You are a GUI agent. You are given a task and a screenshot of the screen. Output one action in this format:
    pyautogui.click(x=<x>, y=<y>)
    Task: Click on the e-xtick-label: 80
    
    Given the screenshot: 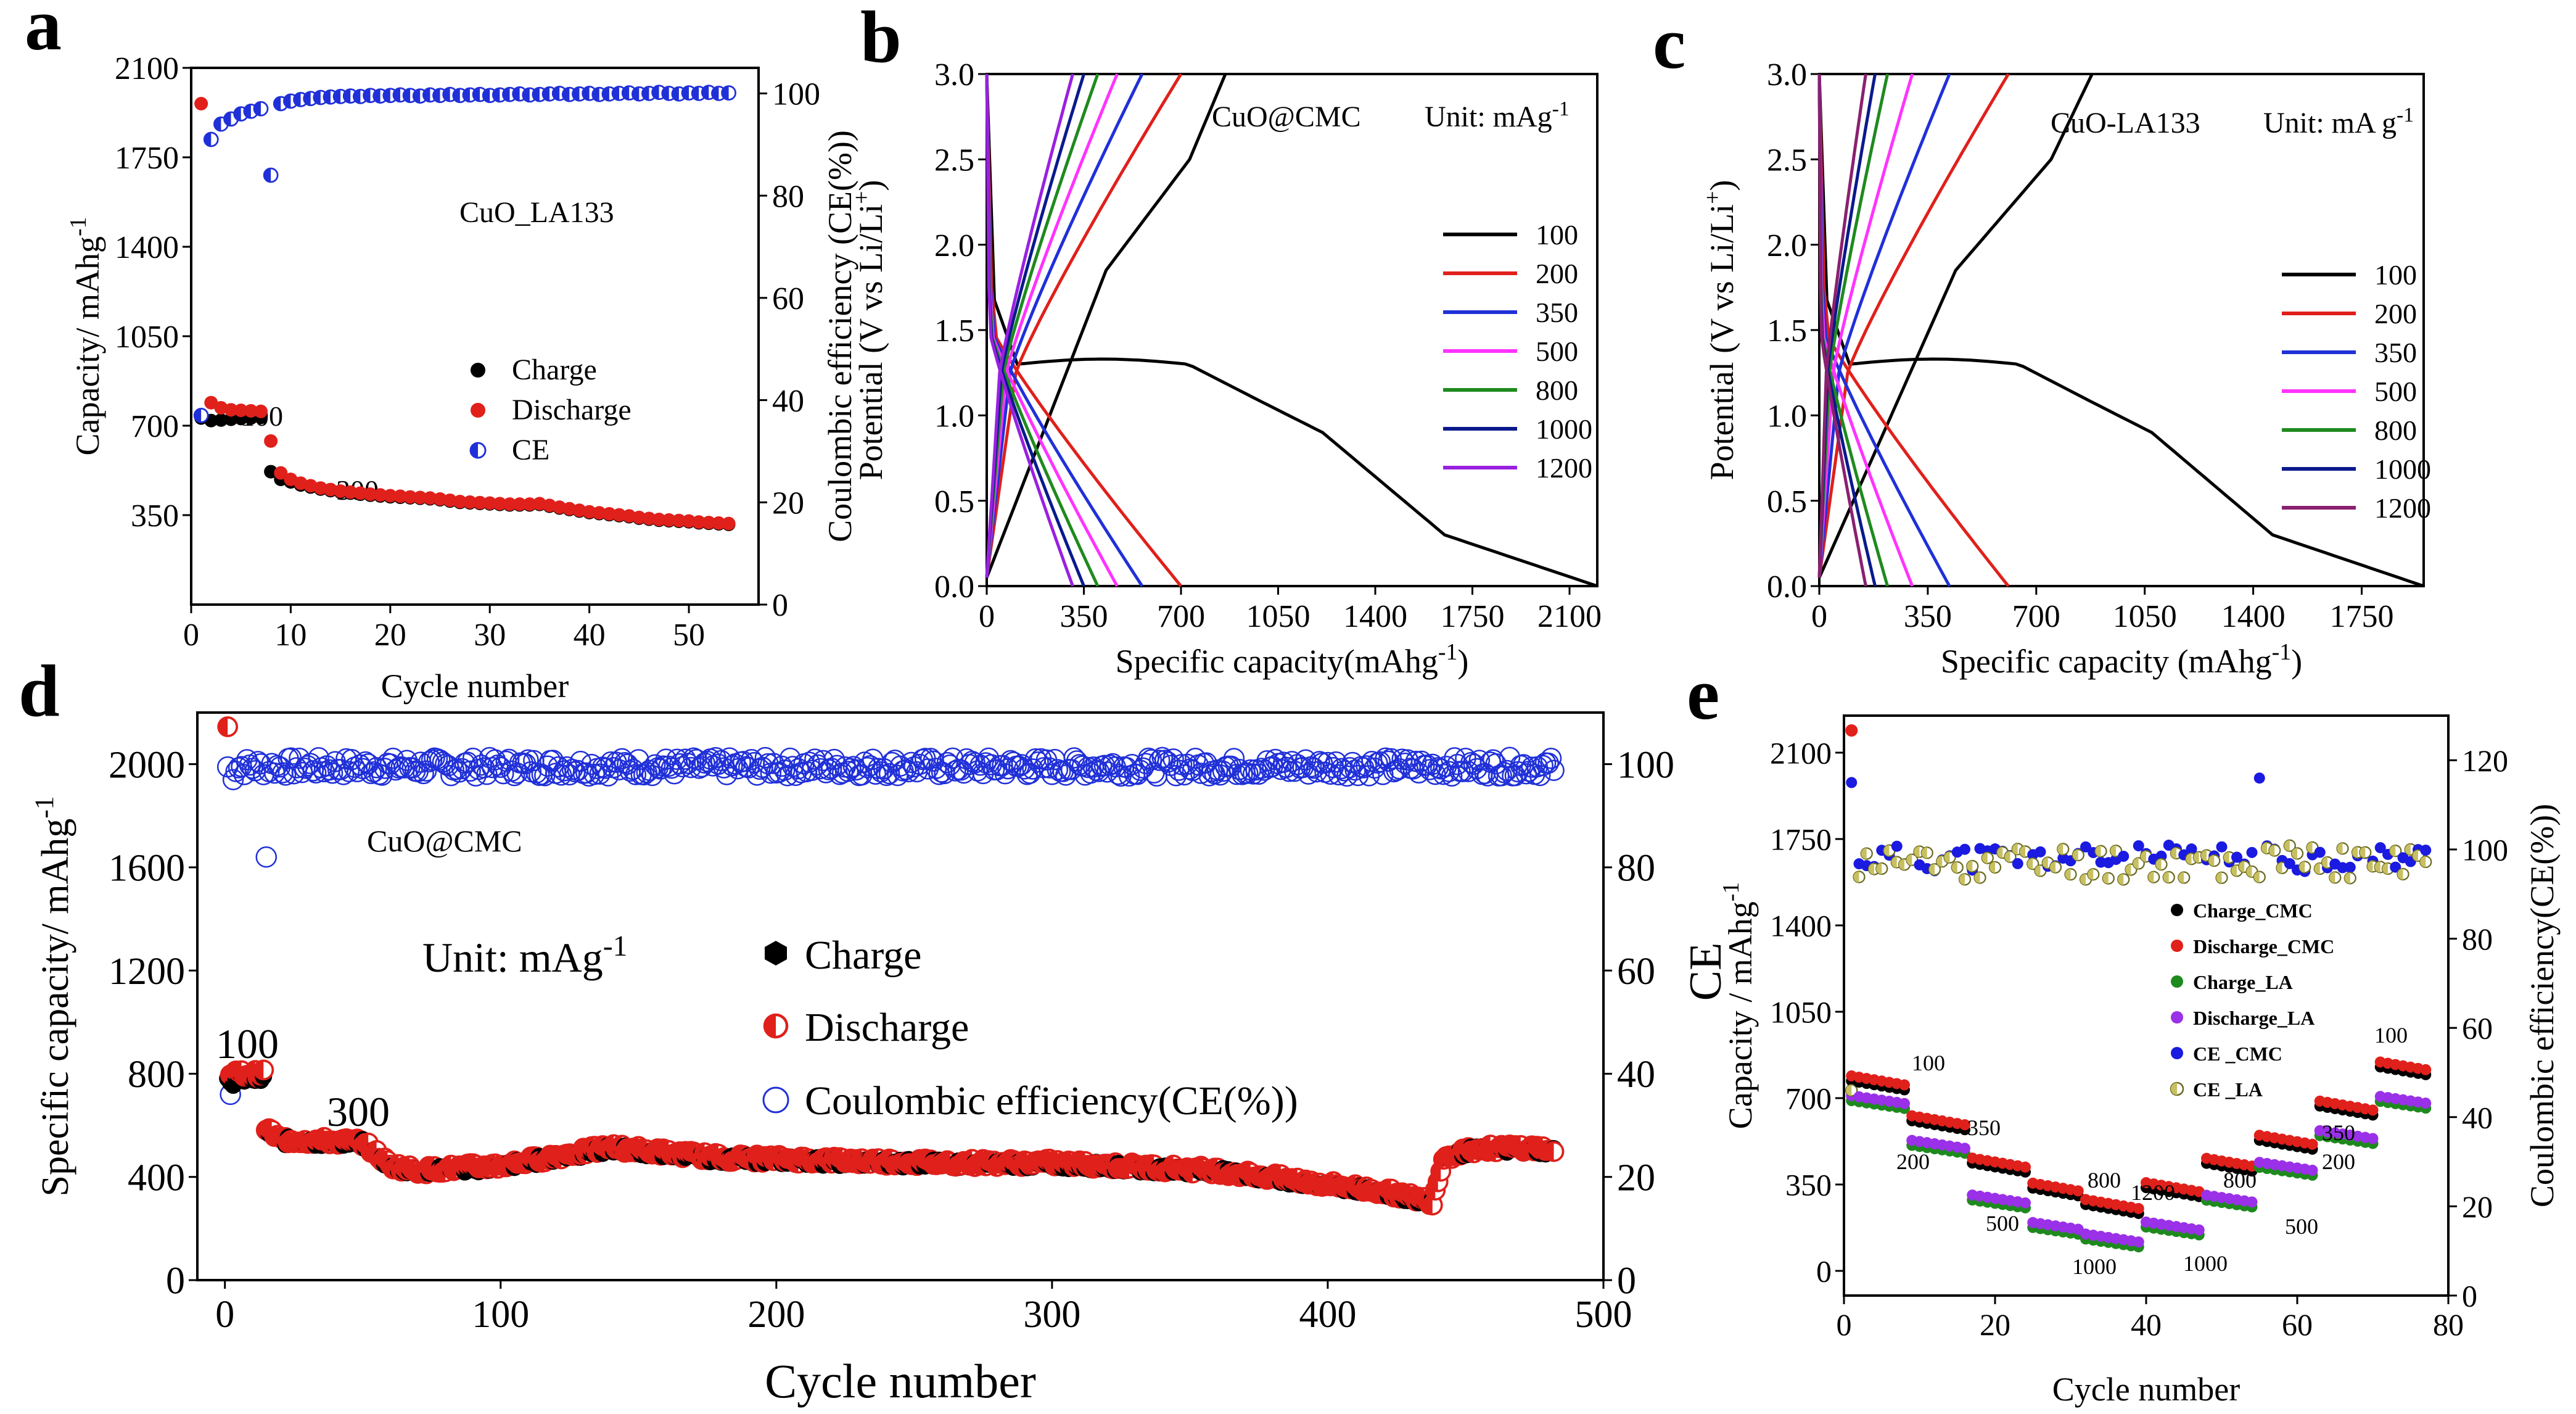 What is the action you would take?
    pyautogui.click(x=2448, y=1324)
    